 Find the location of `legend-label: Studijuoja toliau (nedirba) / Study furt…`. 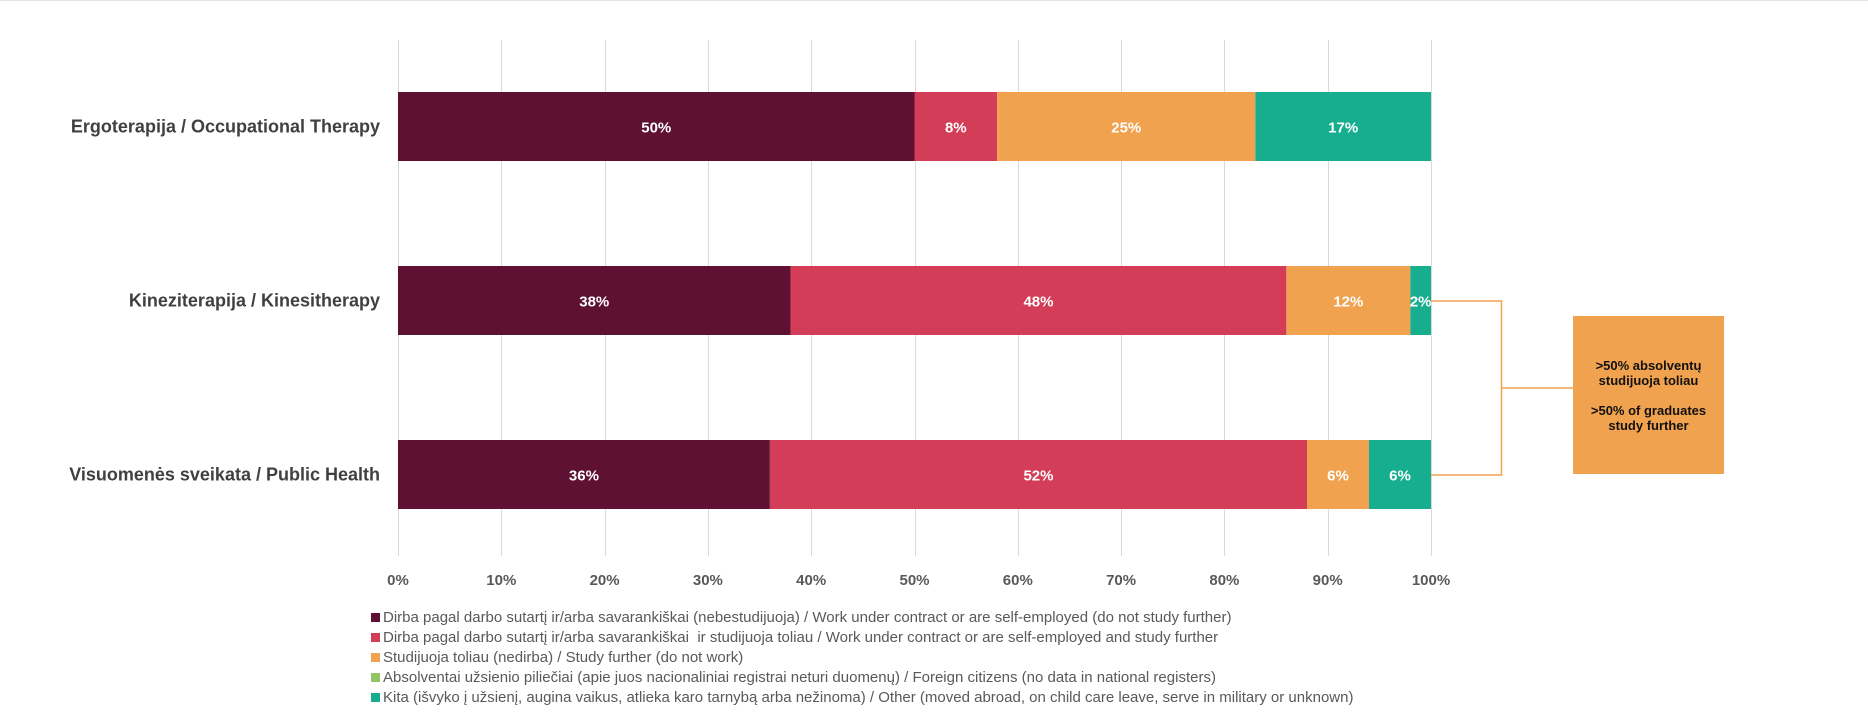

legend-label: Studijuoja toliau (nedirba) / Study furt… is located at coordinates (563, 657).